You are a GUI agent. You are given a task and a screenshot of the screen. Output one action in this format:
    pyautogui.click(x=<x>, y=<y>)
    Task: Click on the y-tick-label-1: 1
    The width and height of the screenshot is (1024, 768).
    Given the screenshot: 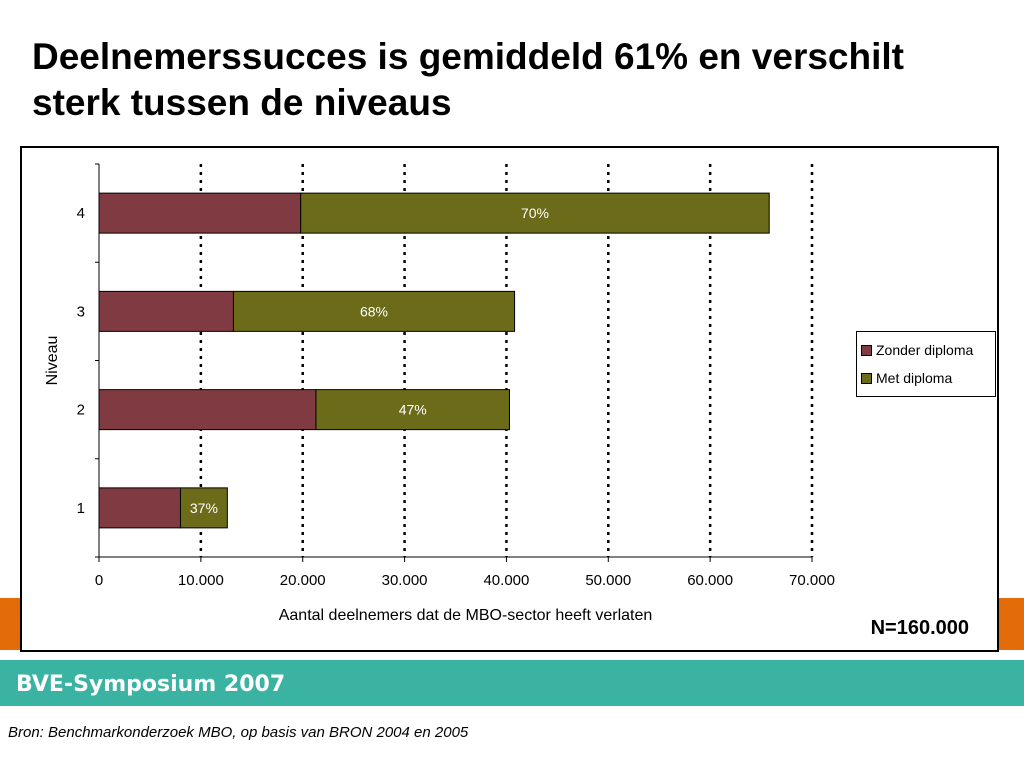 What is the action you would take?
    pyautogui.click(x=81, y=508)
    